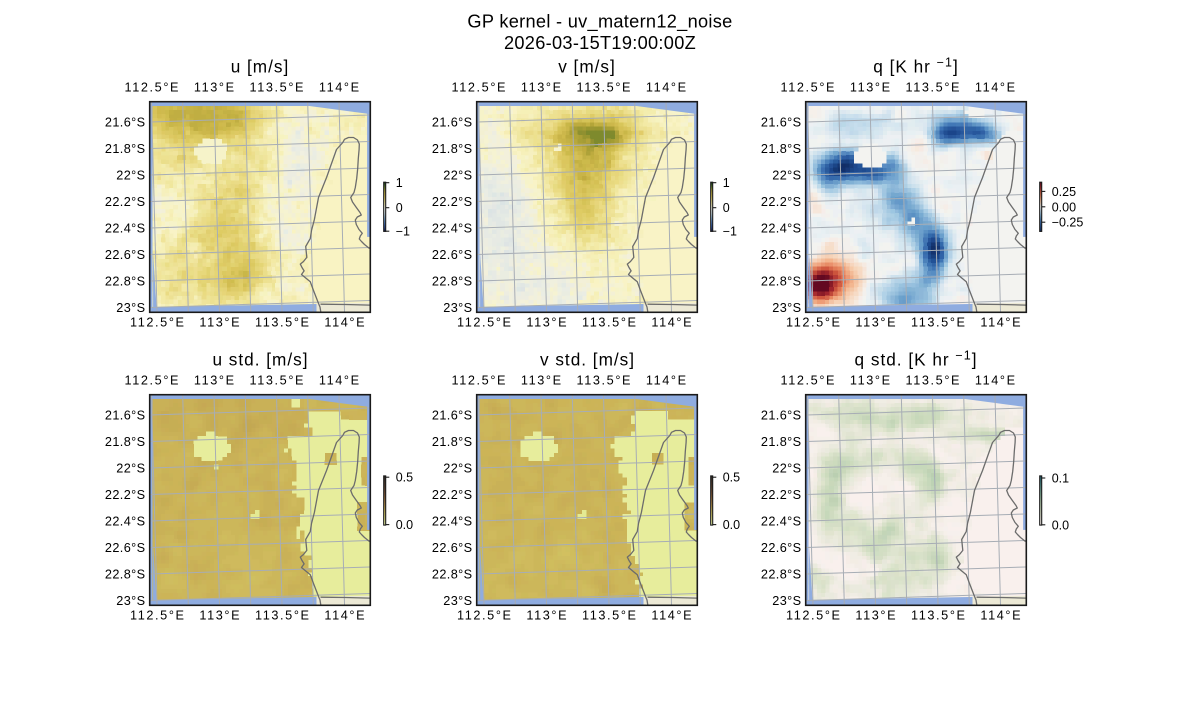 The image size is (1200, 705). What do you see at coordinates (1060, 479) in the screenshot?
I see `svg-text: 0.1` at bounding box center [1060, 479].